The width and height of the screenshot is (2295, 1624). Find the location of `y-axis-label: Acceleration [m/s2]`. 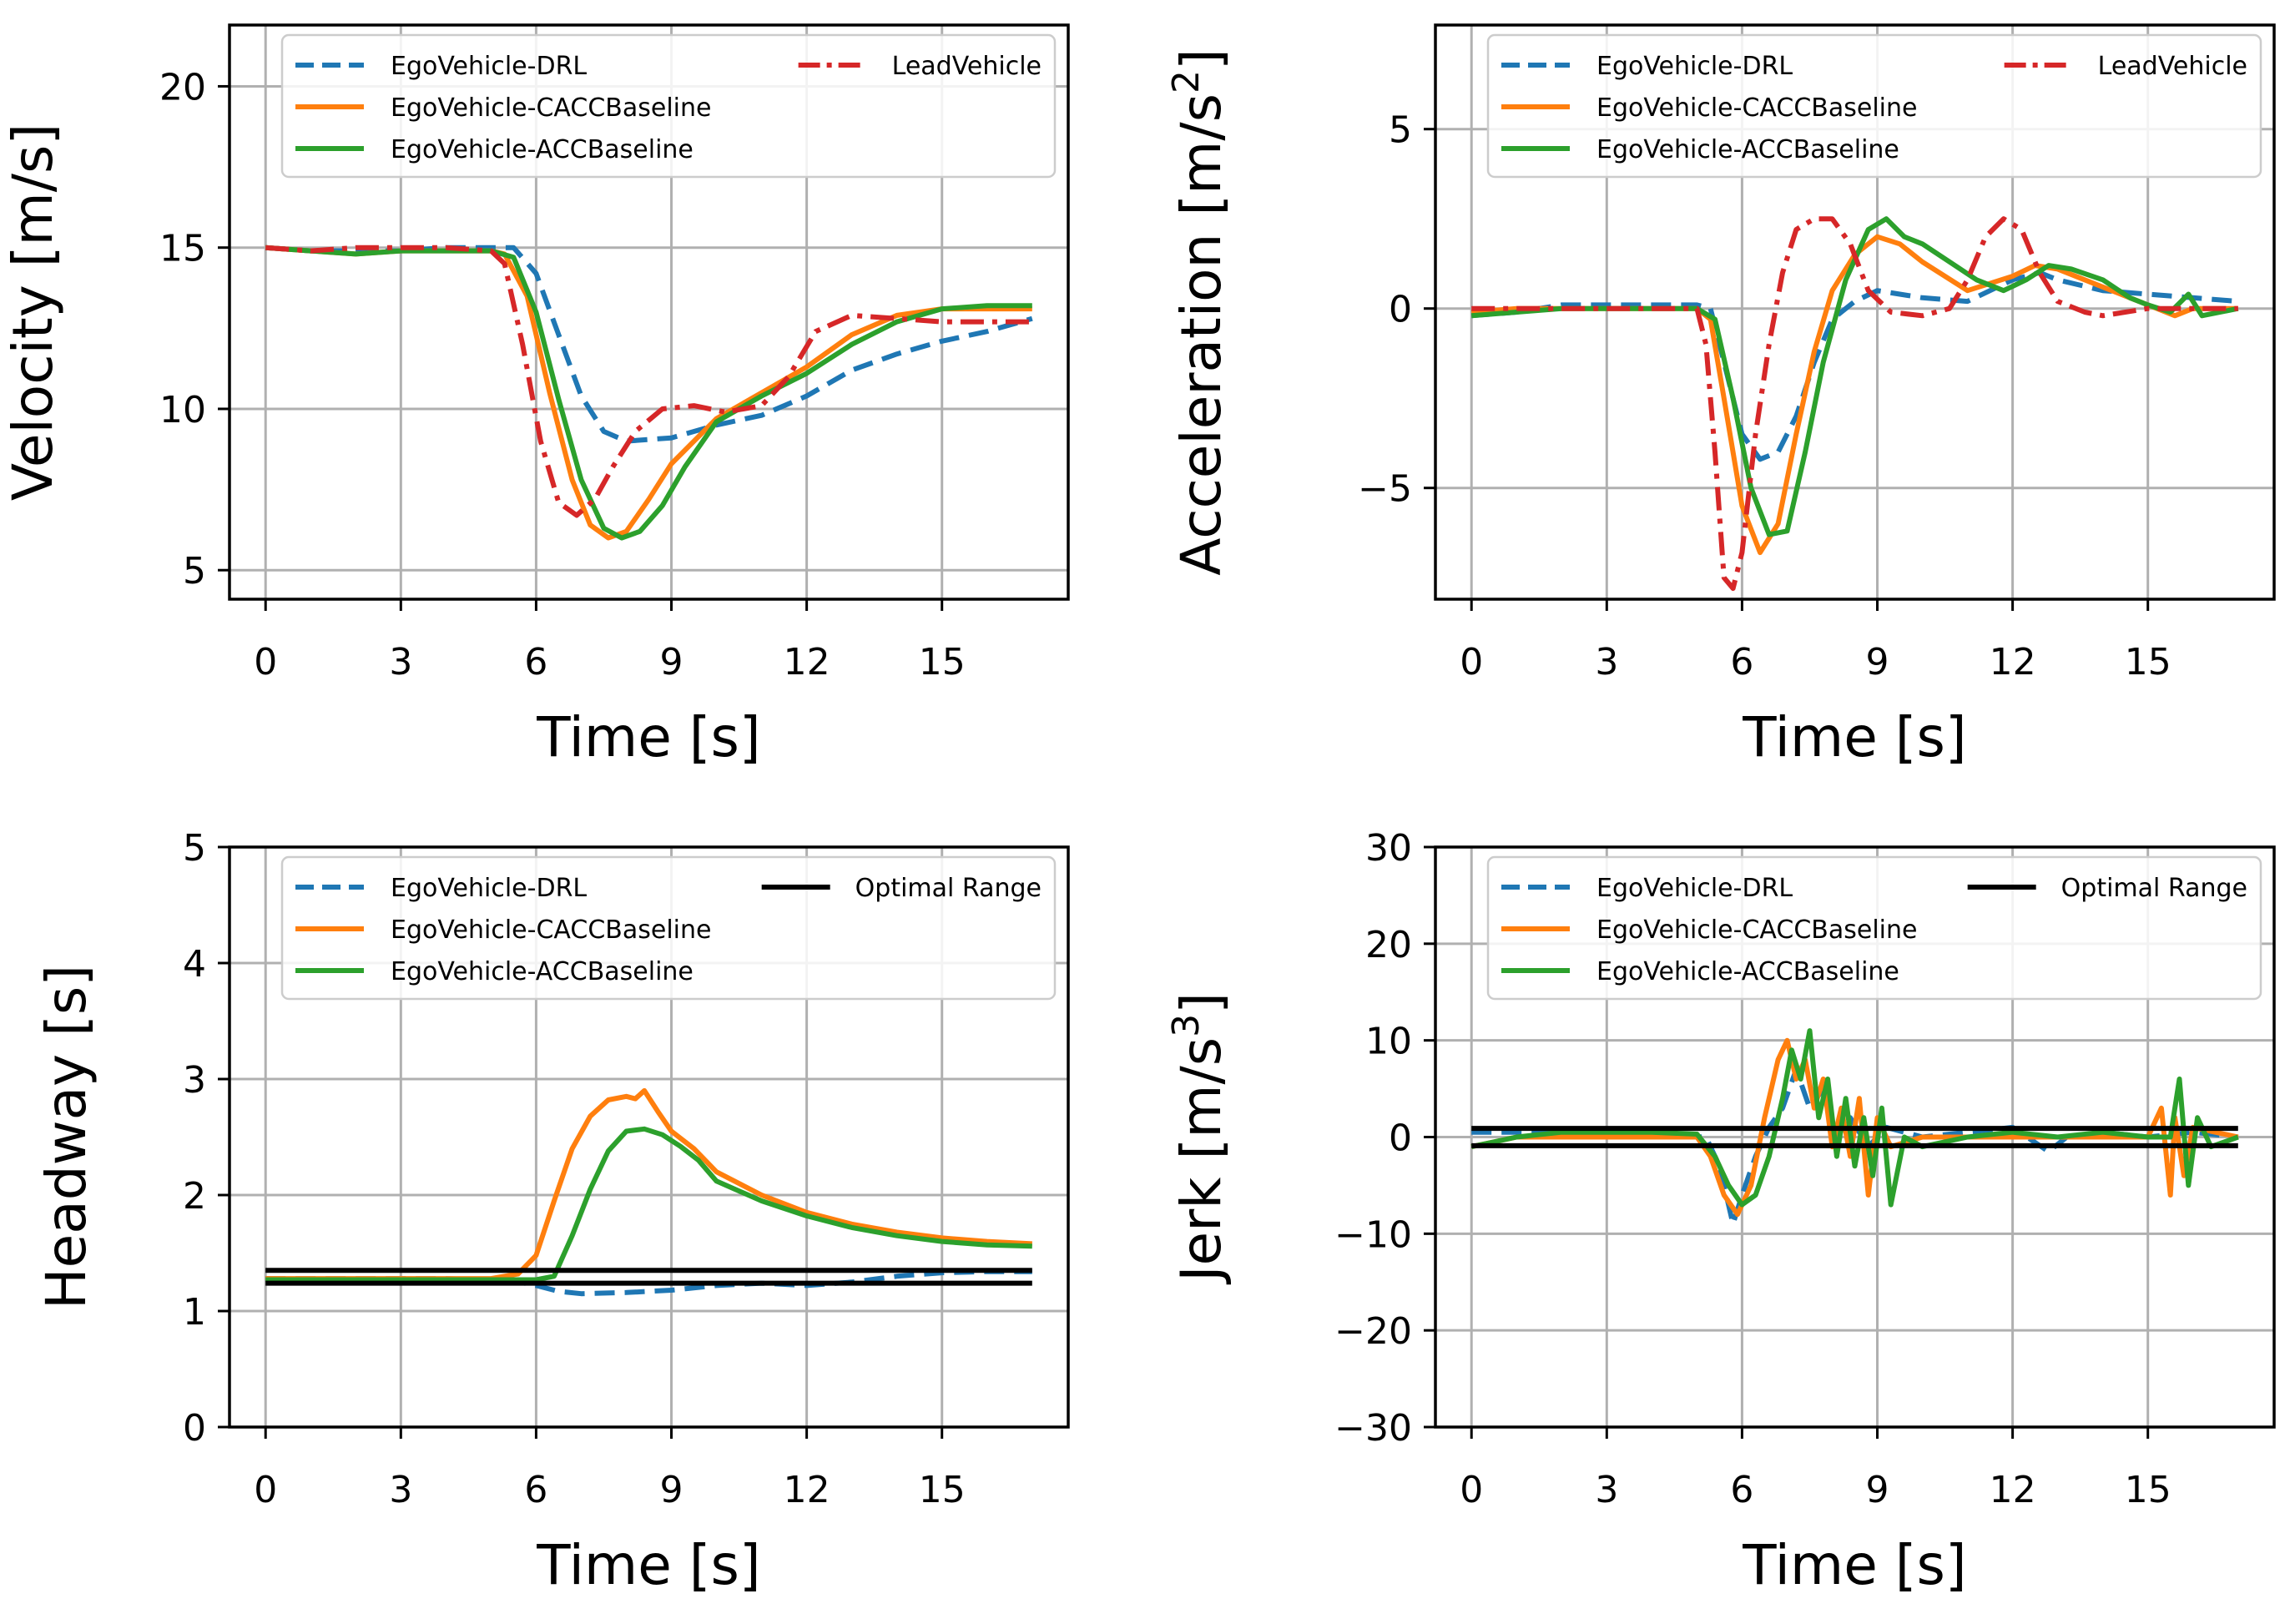

y-axis-label: Acceleration [m/s2] is located at coordinates (1199, 312).